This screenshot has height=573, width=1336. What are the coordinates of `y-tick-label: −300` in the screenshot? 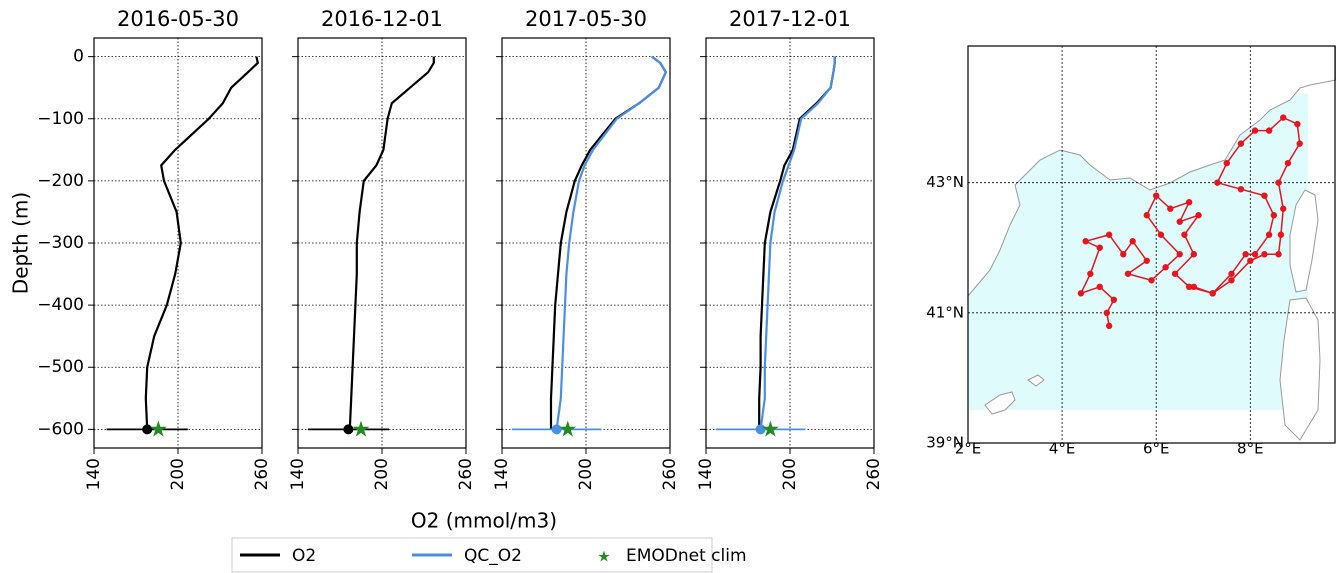 It's located at (60, 243).